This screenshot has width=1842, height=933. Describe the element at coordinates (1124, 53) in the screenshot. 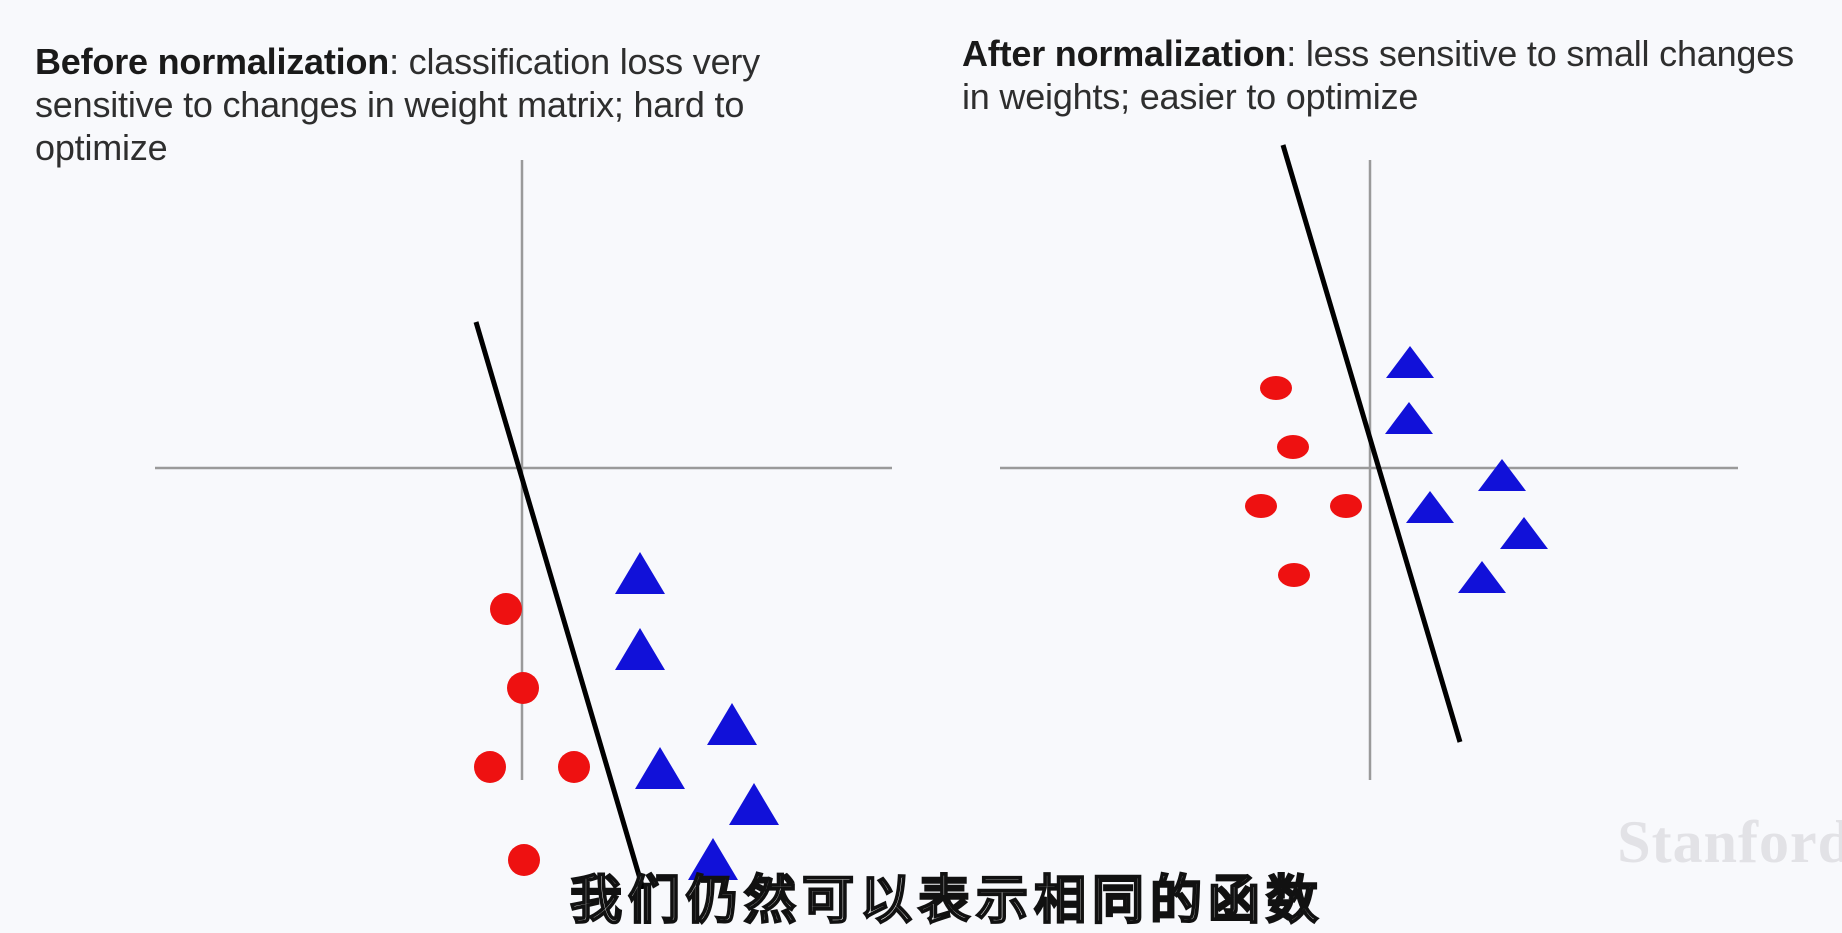

I see `caption-after-bold: After normalization` at that location.